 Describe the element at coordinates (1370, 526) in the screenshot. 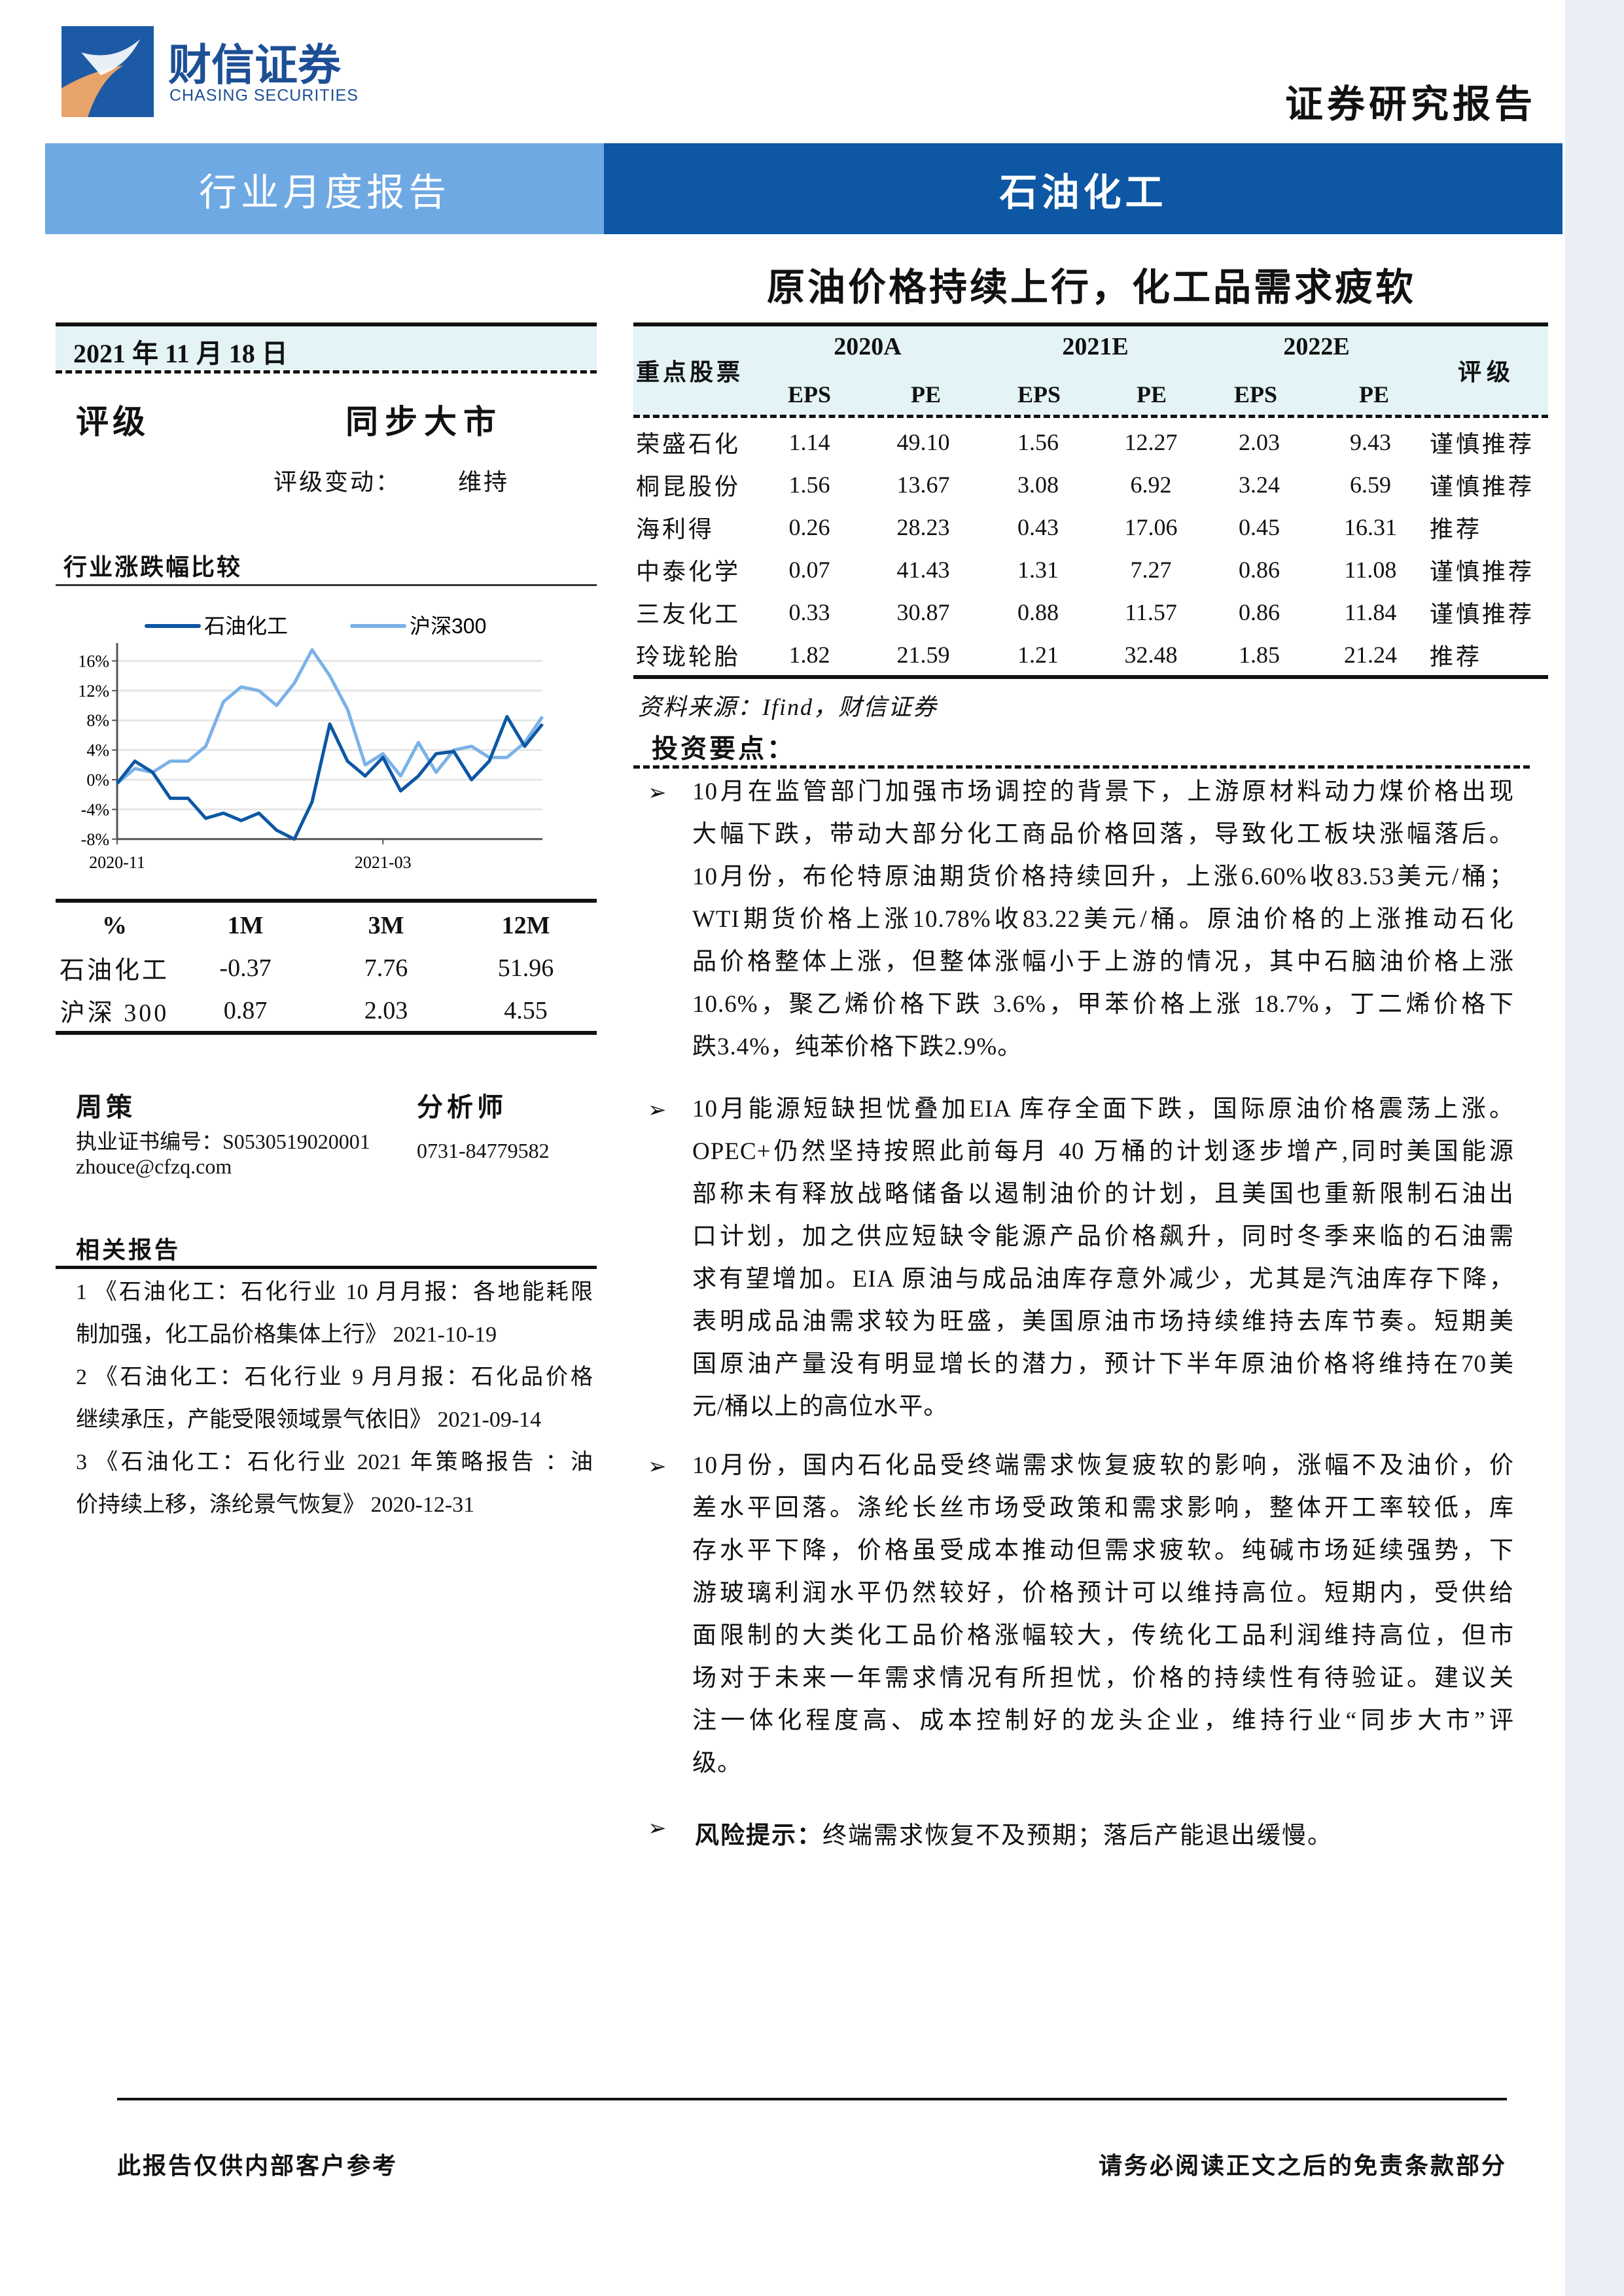

I see `stock-metric: 16.31` at that location.